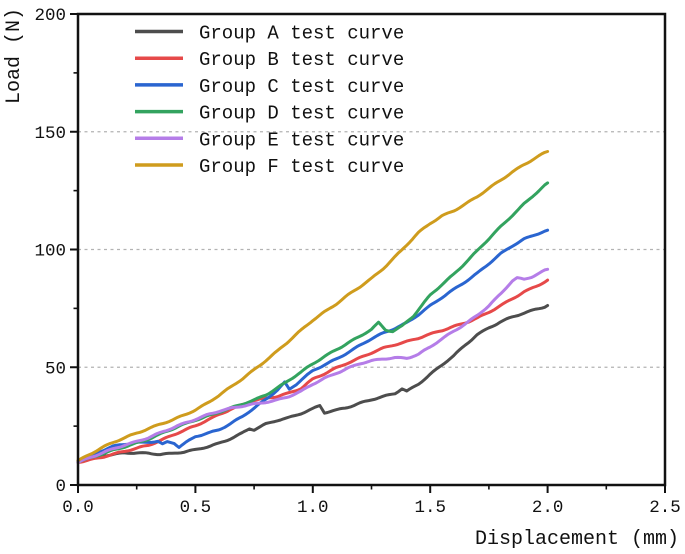  Describe the element at coordinates (548, 508) in the screenshot. I see `x-tick-label-2.0: 2.0` at that location.